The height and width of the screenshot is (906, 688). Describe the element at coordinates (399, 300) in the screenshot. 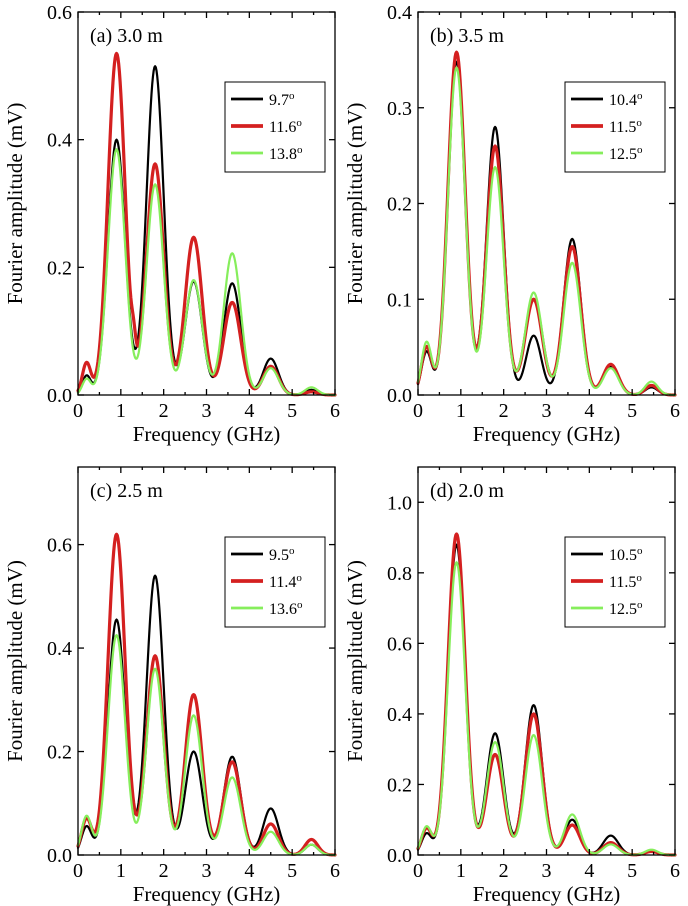

I see `y-tick-label: 0.1` at that location.